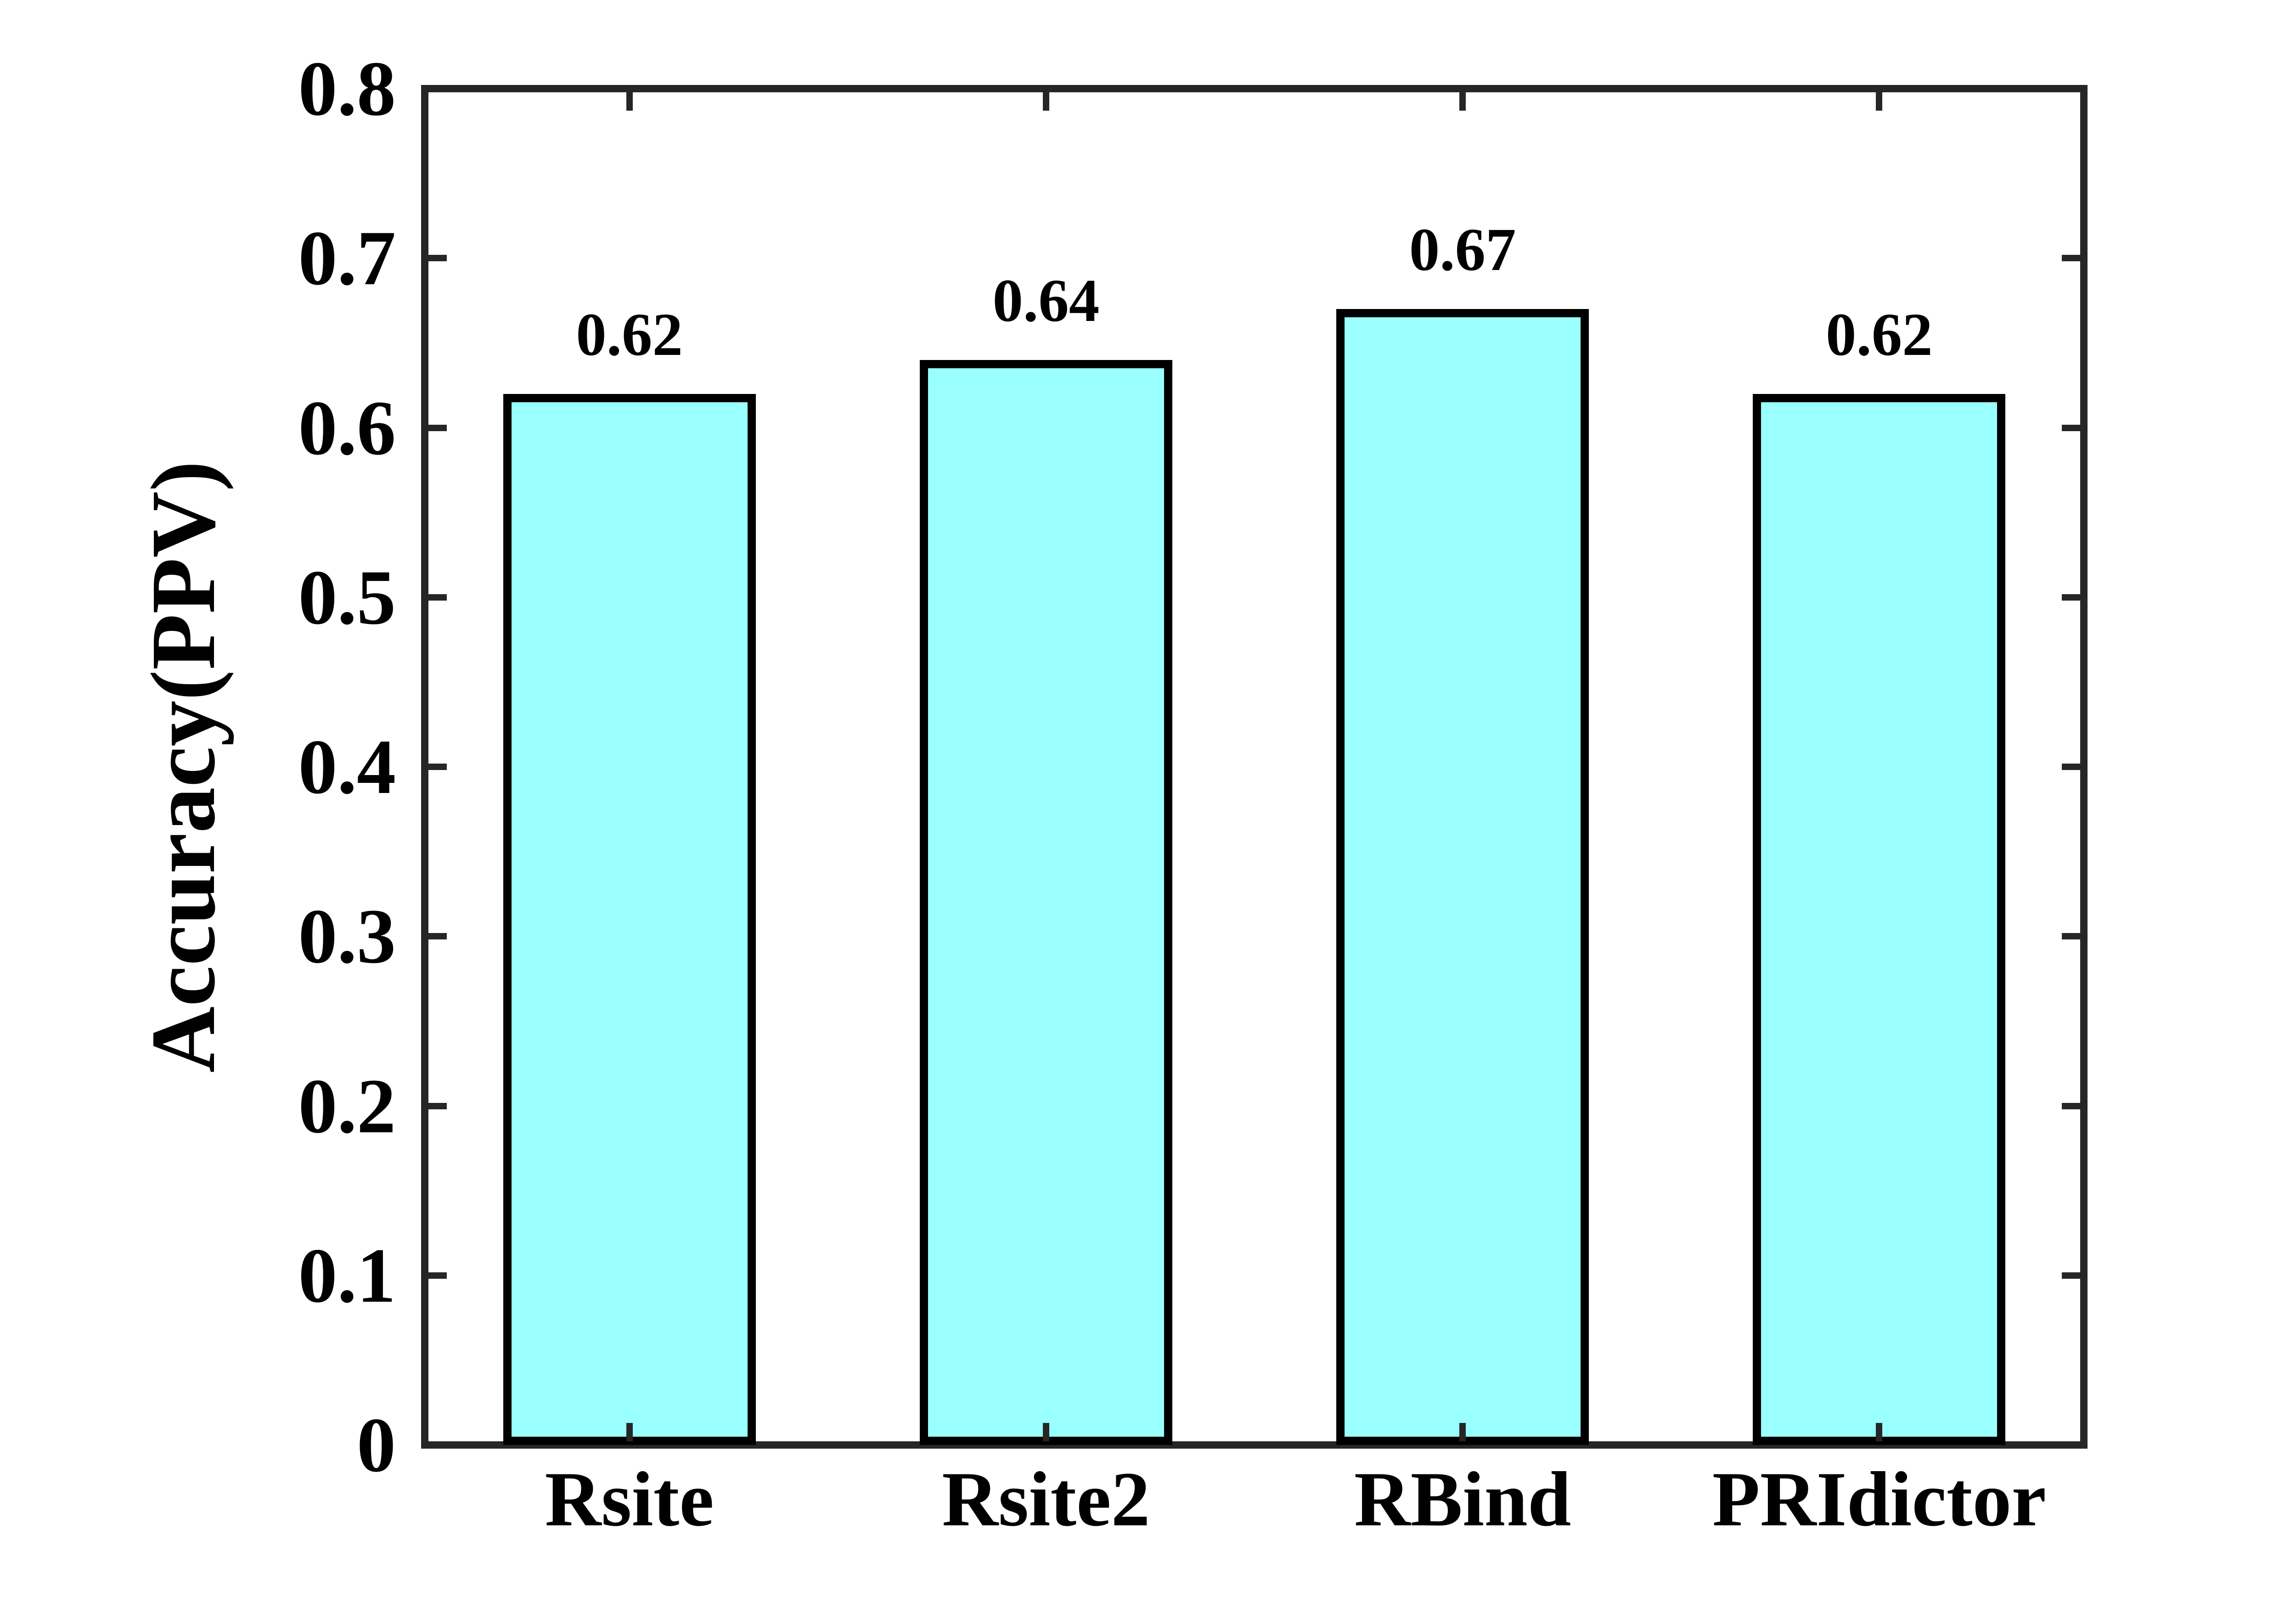 This screenshot has width=2296, height=1619. Describe the element at coordinates (347, 88) in the screenshot. I see `y-tick-label: 0.8` at that location.